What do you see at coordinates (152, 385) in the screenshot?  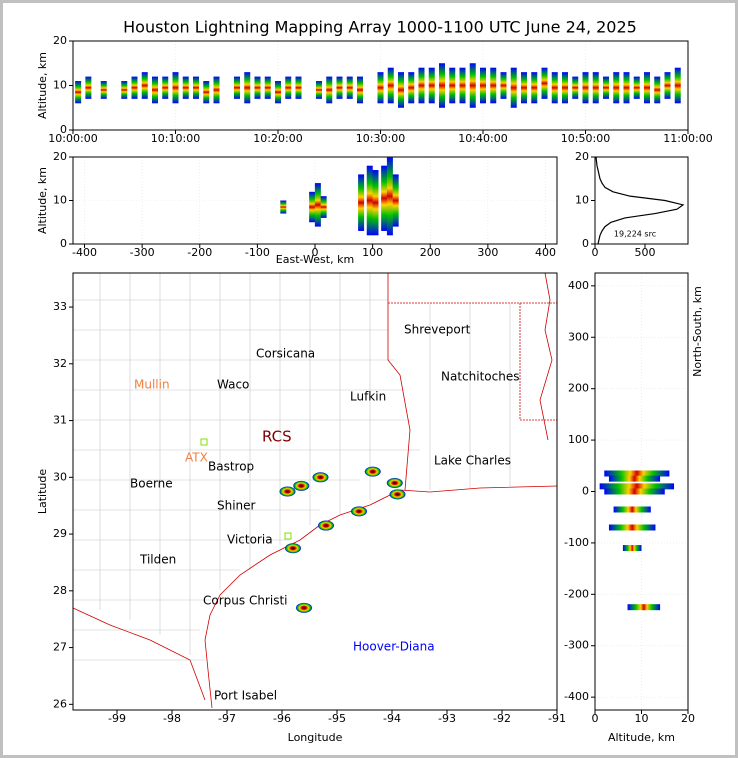 I see `place-label: Mullin` at bounding box center [152, 385].